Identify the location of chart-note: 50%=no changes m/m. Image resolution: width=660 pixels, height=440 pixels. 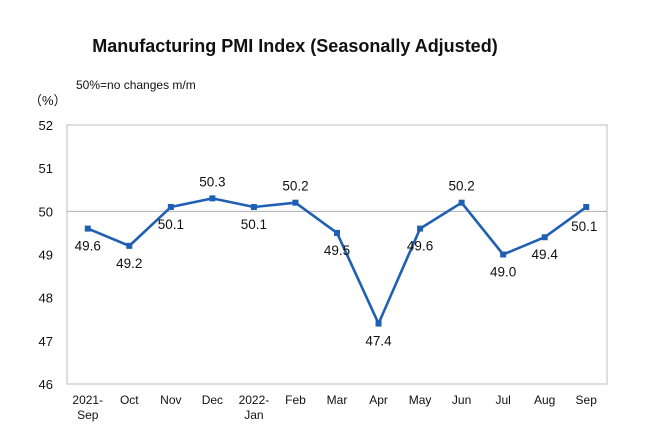
(136, 85).